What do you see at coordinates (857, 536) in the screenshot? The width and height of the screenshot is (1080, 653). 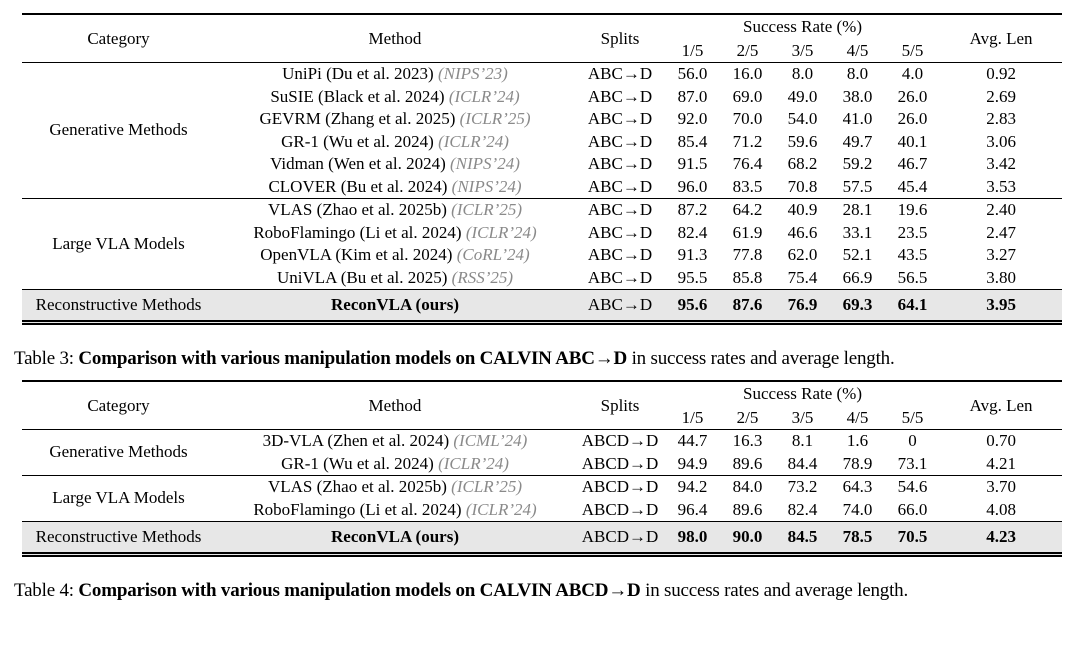 I see `rate-cell: 78.5` at bounding box center [857, 536].